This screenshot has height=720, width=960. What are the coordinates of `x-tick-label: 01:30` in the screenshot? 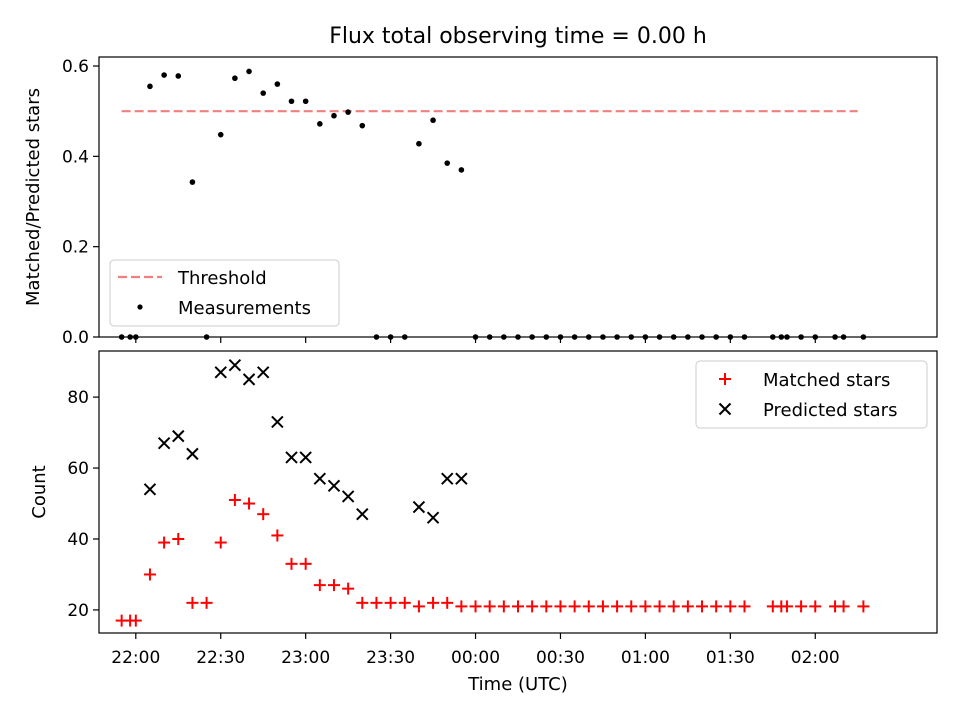 It's located at (730, 658).